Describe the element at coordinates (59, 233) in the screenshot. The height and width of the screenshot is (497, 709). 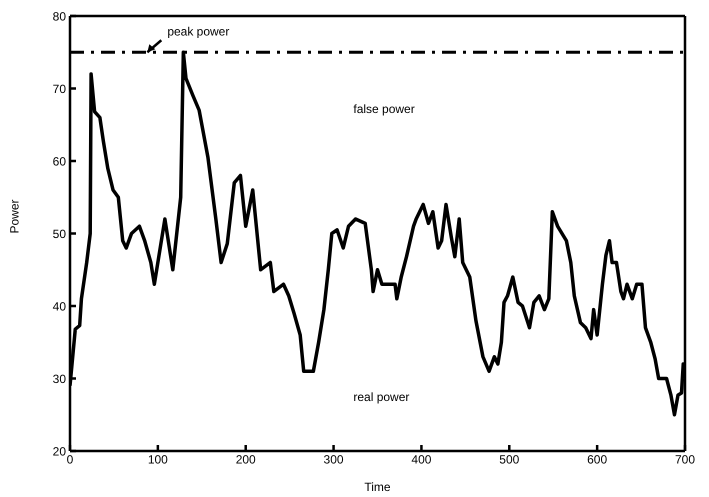
I see `y-tick-label: 50` at that location.